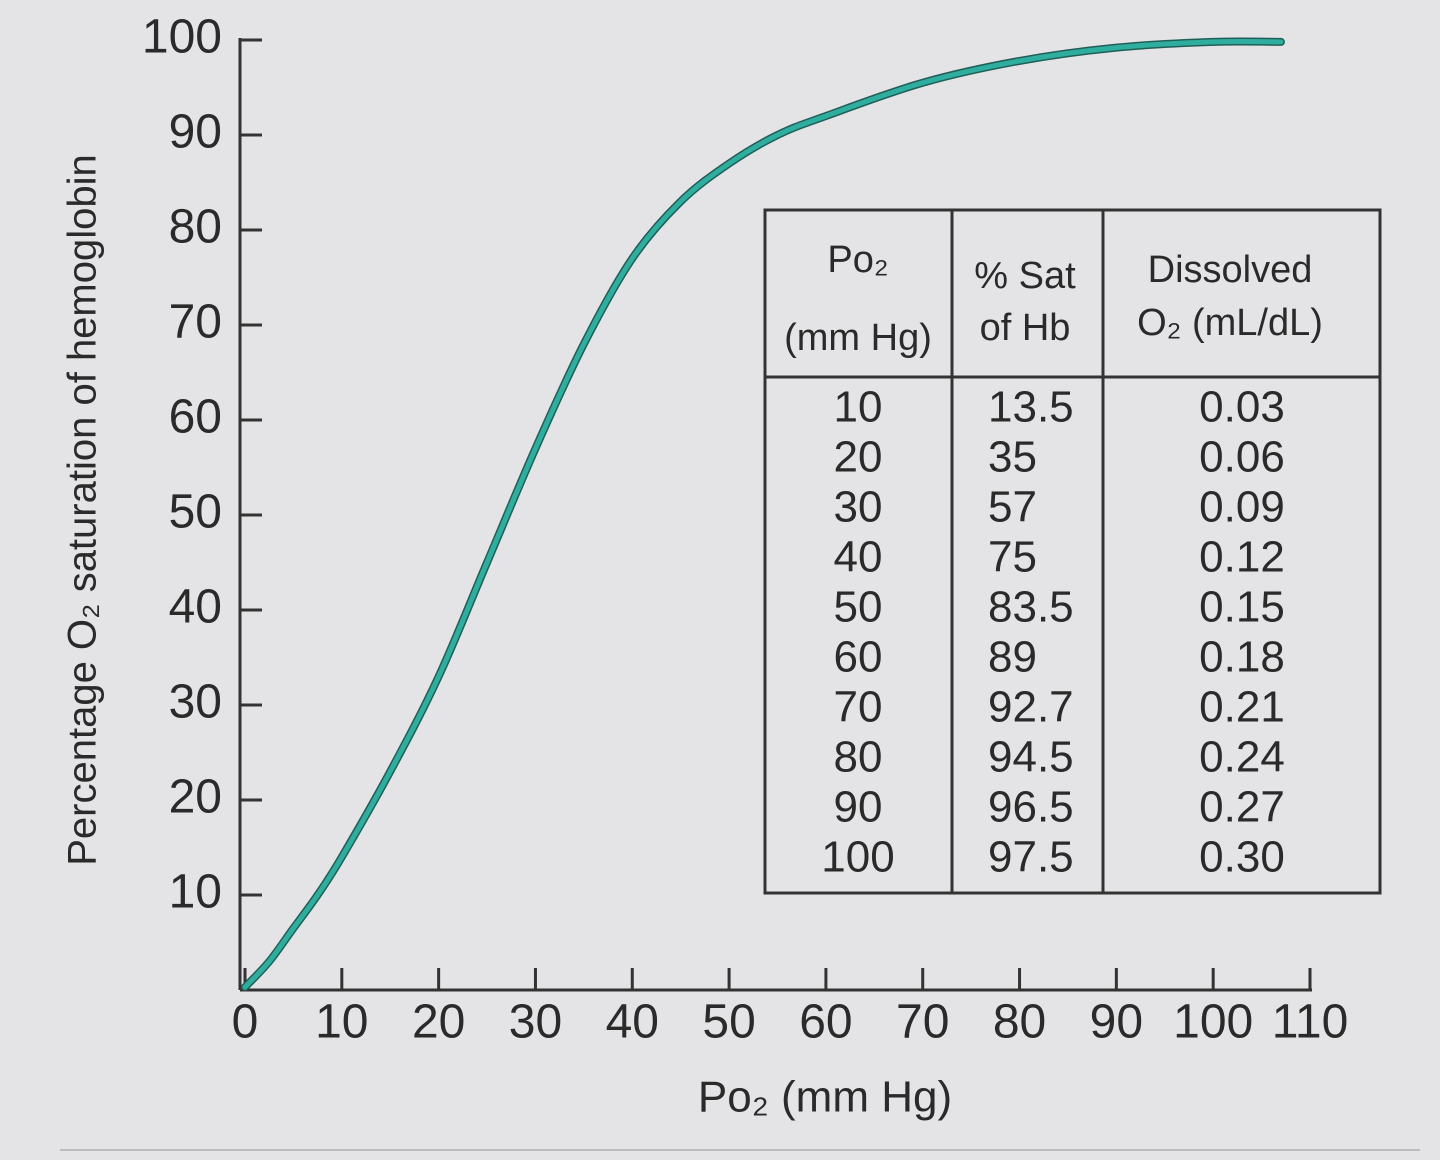  Describe the element at coordinates (1310, 1022) in the screenshot. I see `x-tick-label: 110` at that location.